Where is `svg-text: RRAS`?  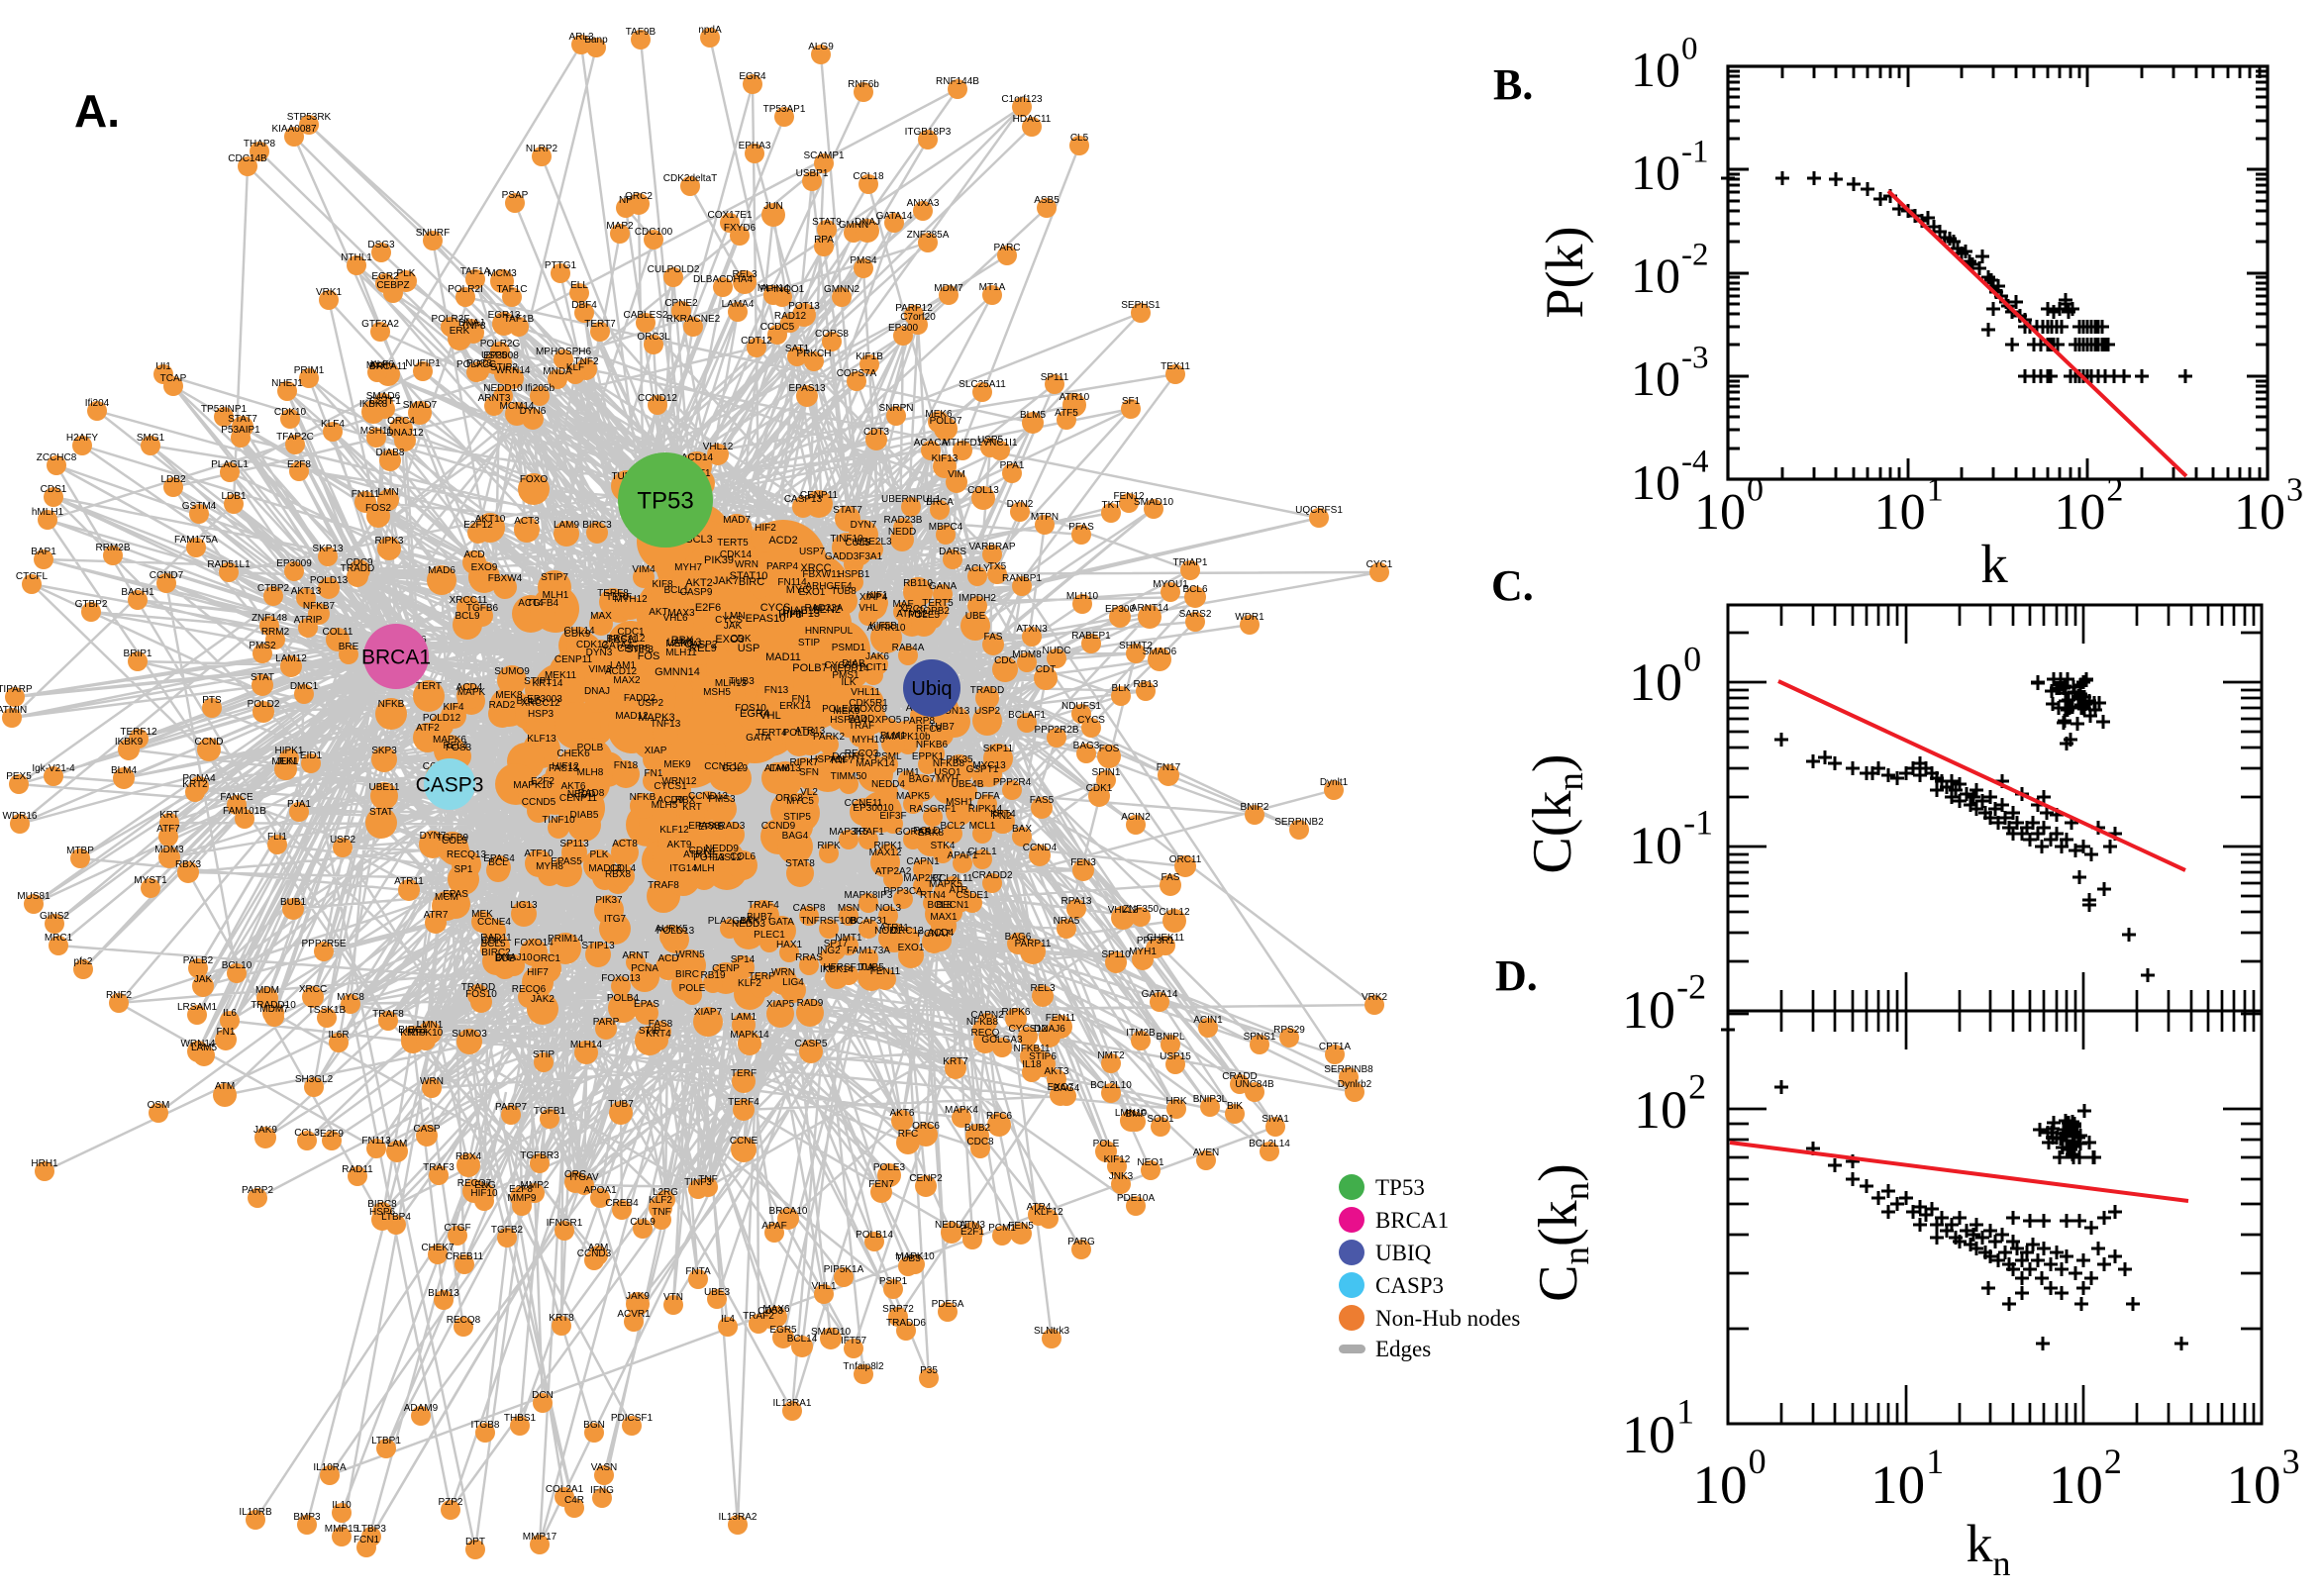 svg-text: RRAS is located at coordinates (809, 957).